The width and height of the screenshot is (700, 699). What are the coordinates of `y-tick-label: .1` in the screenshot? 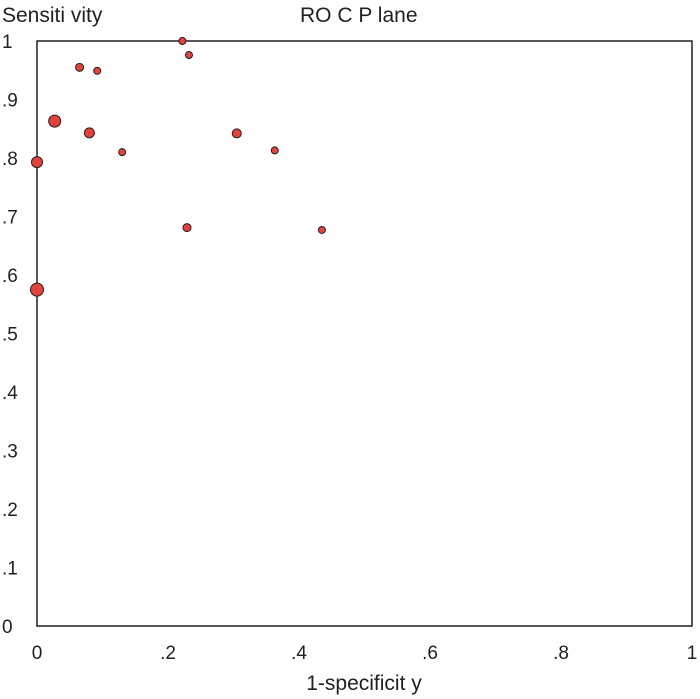 It's located at (10, 569).